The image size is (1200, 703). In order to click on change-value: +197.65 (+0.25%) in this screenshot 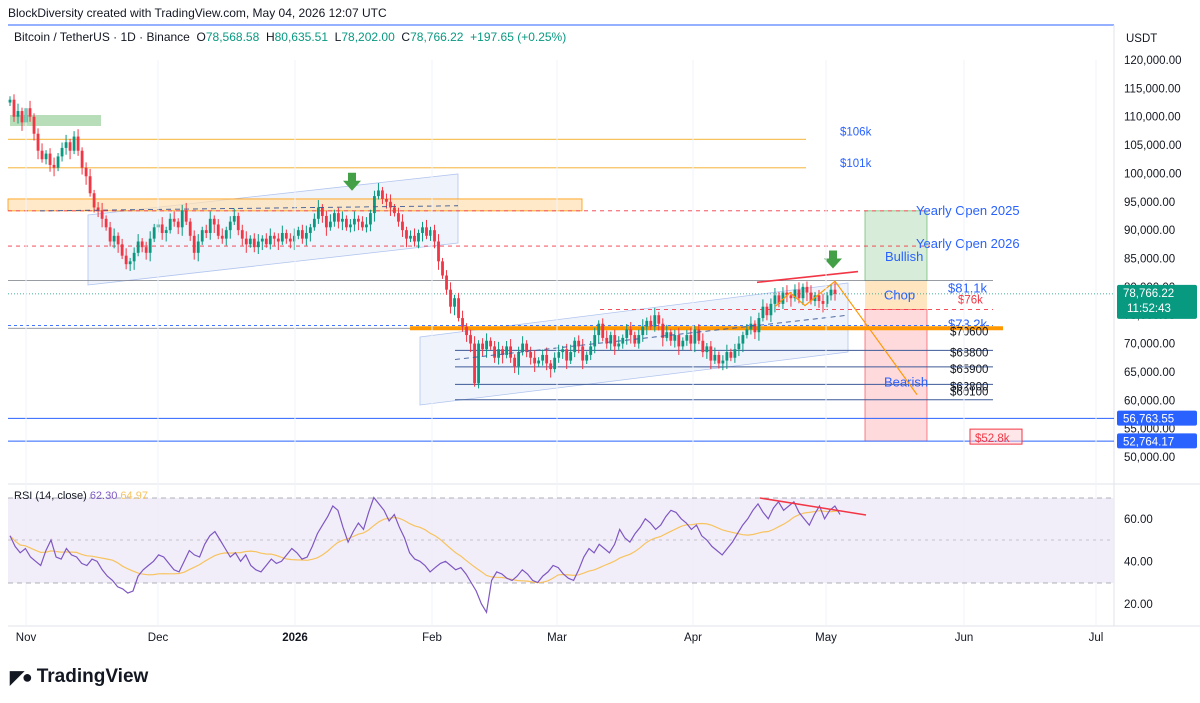, I will do `click(518, 37)`.